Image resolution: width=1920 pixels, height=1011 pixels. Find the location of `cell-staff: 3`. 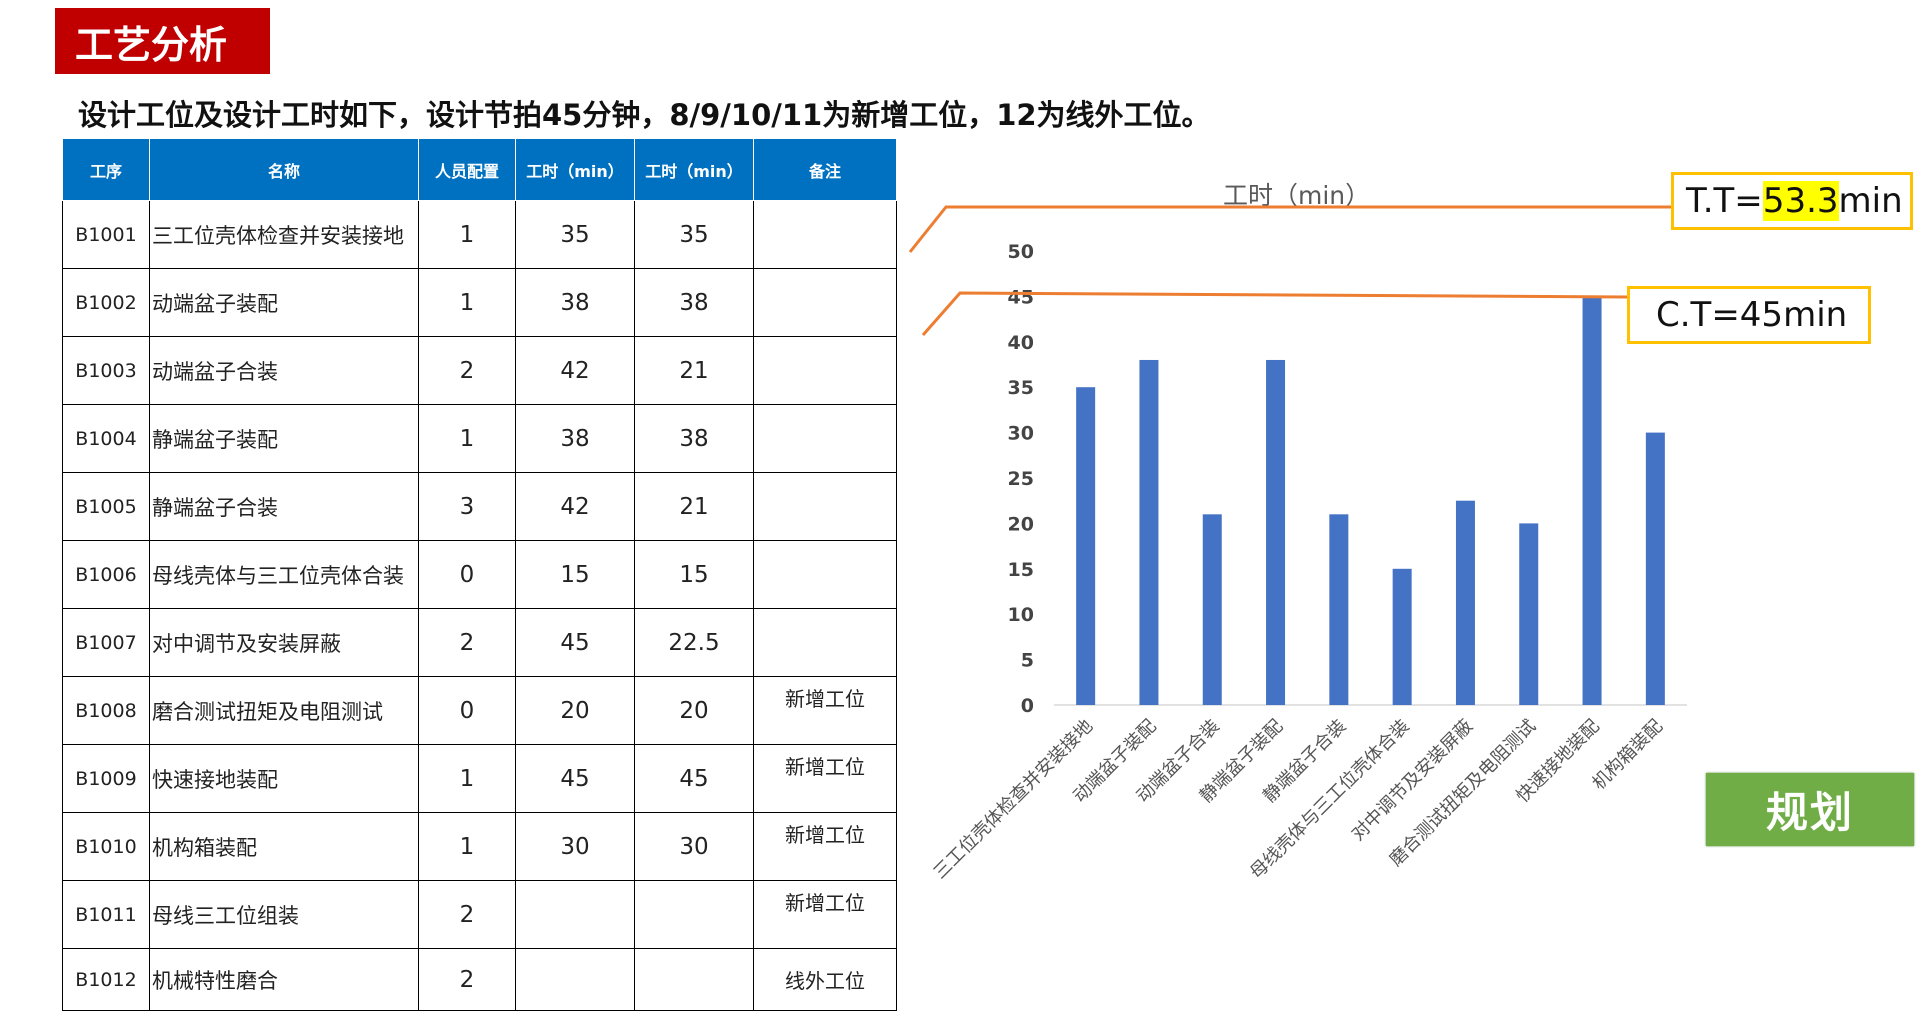

cell-staff: 3 is located at coordinates (467, 506).